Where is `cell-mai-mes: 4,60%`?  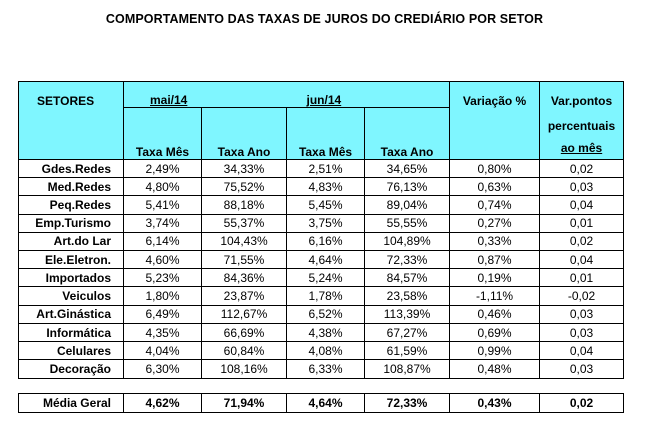
cell-mai-mes: 4,60% is located at coordinates (162, 260).